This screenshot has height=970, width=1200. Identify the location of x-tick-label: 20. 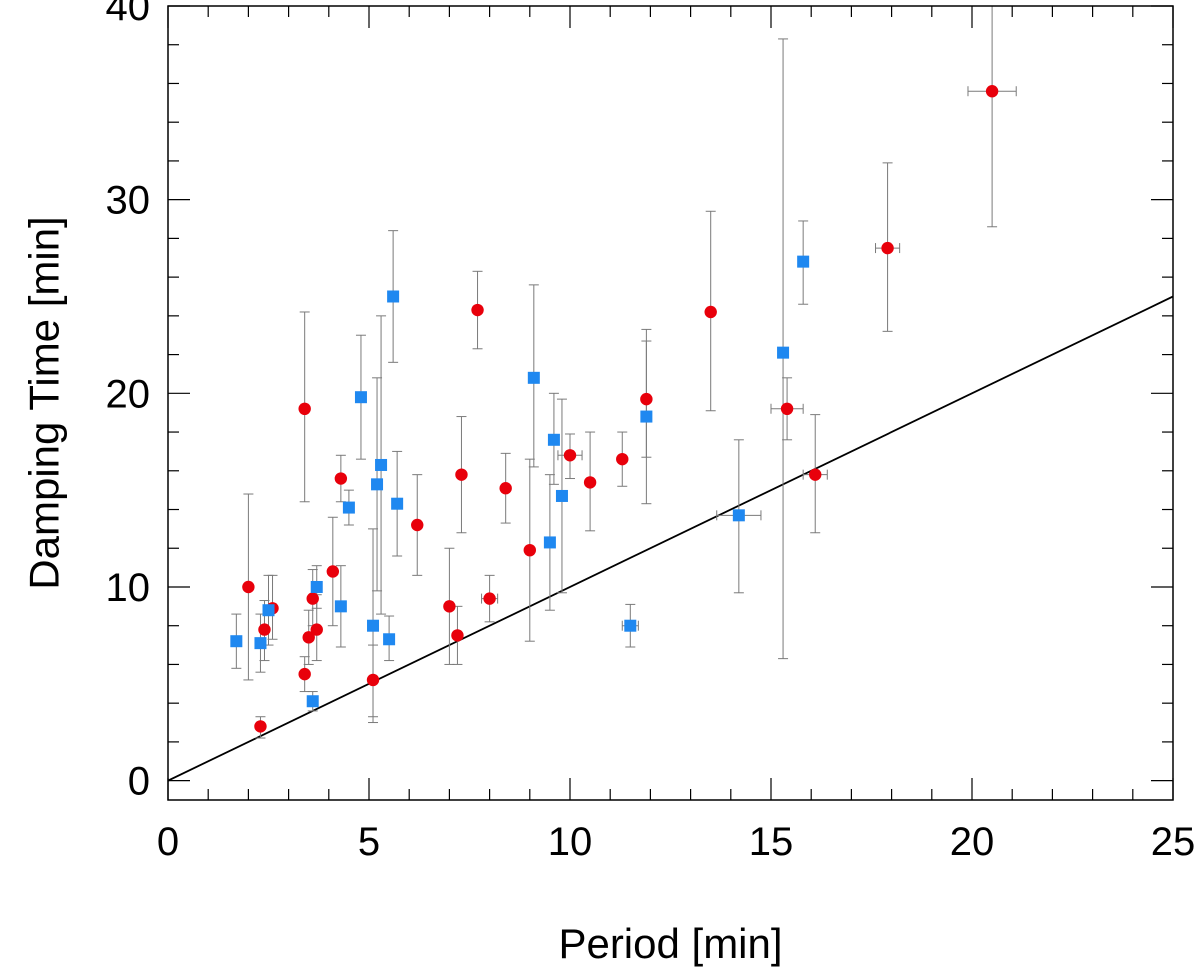
(972, 842).